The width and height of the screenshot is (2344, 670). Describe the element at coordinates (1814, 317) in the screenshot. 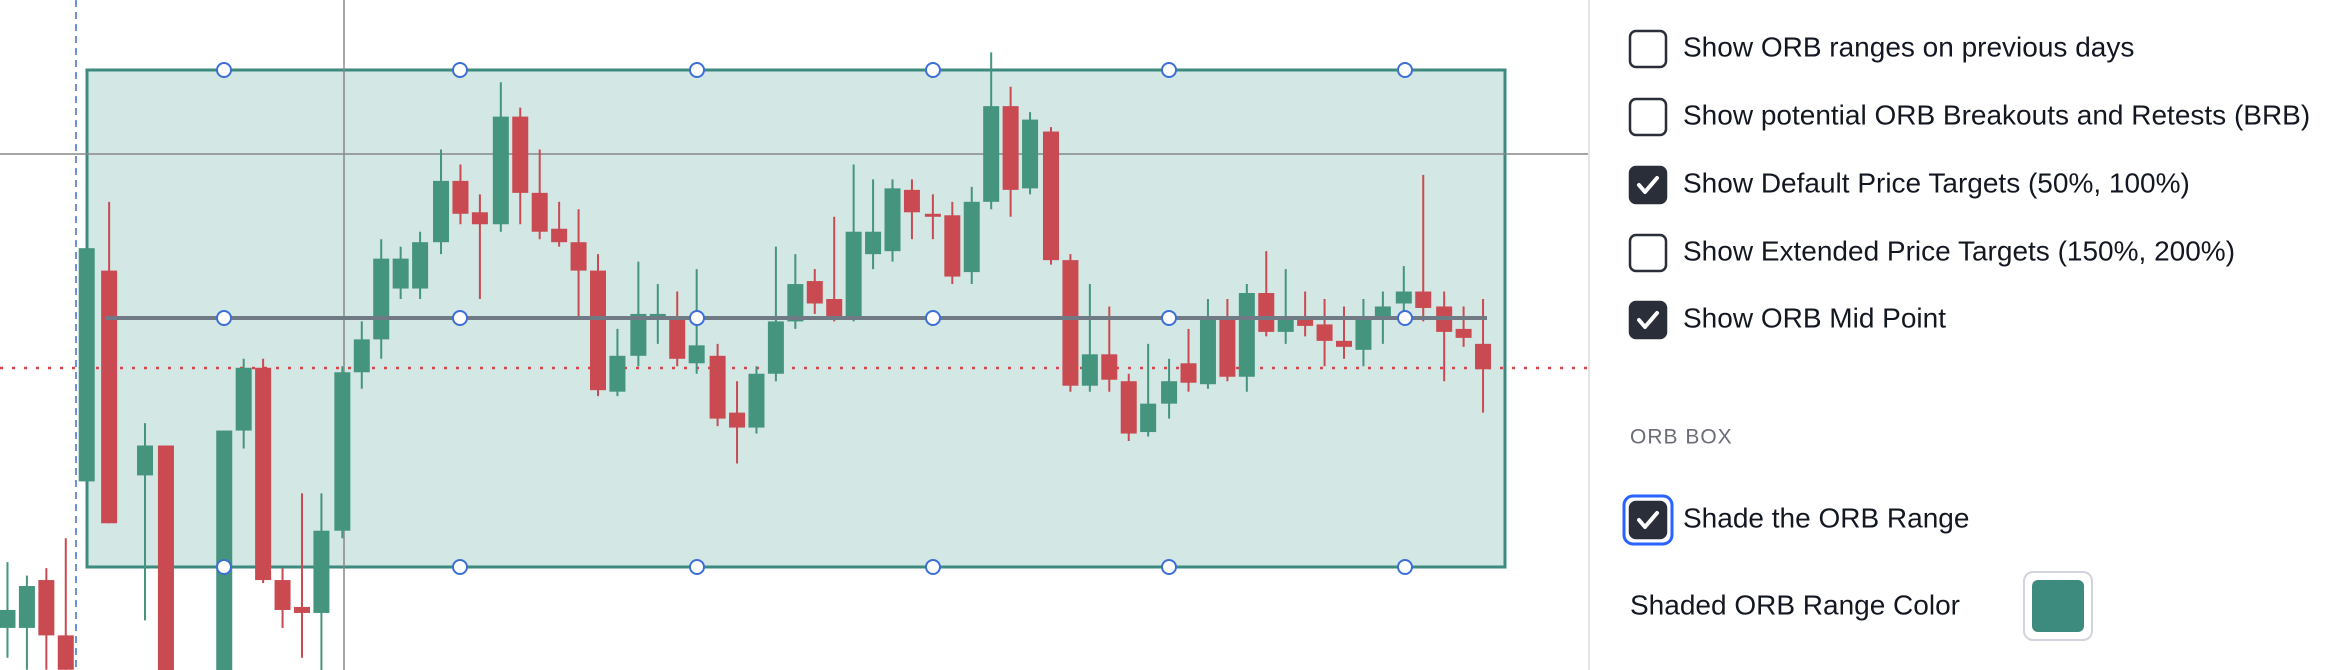

I see `option-label: Show ORB Mid Point` at that location.